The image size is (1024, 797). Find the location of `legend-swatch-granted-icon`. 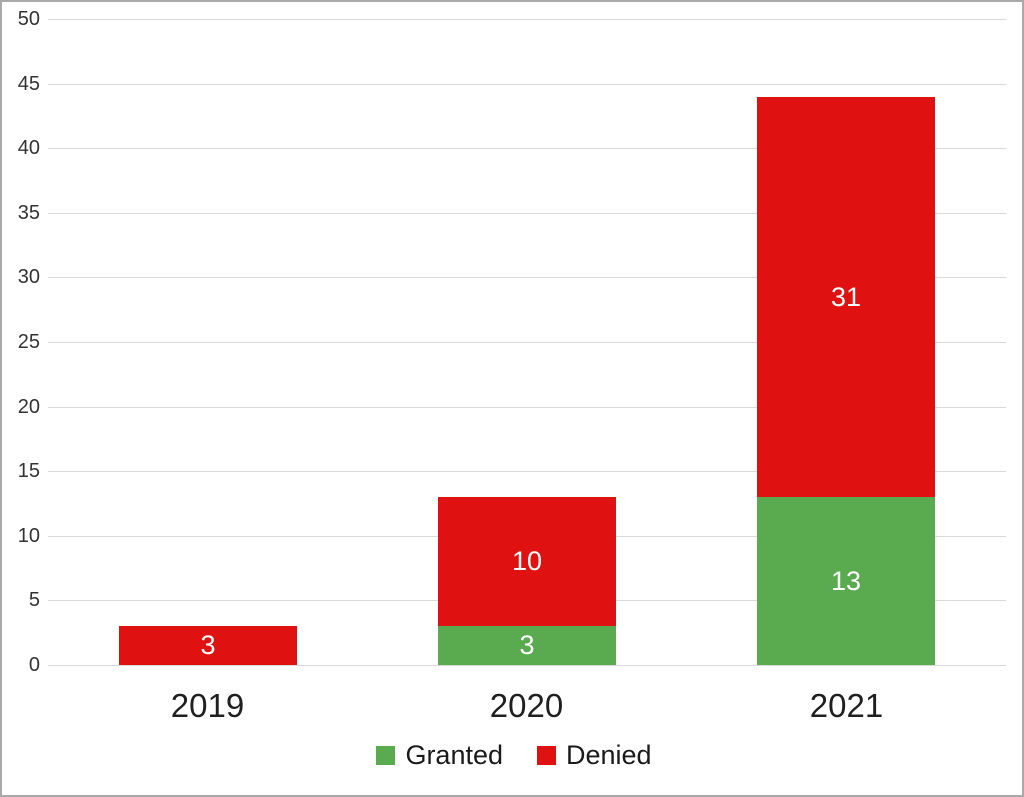

legend-swatch-granted-icon is located at coordinates (386, 755).